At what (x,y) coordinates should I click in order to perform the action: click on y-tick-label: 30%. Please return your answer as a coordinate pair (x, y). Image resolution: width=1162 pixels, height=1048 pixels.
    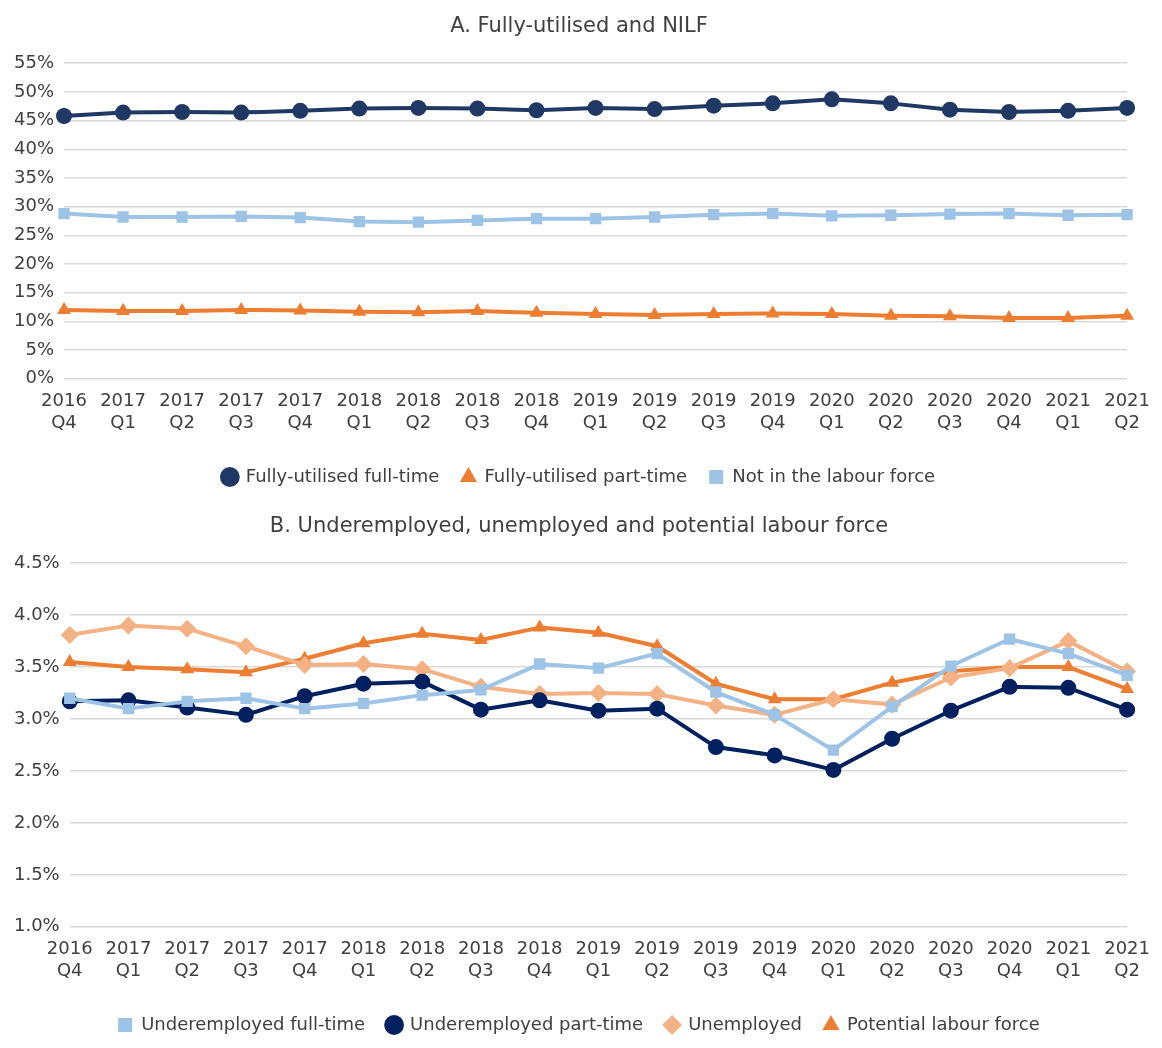
    Looking at the image, I should click on (34, 205).